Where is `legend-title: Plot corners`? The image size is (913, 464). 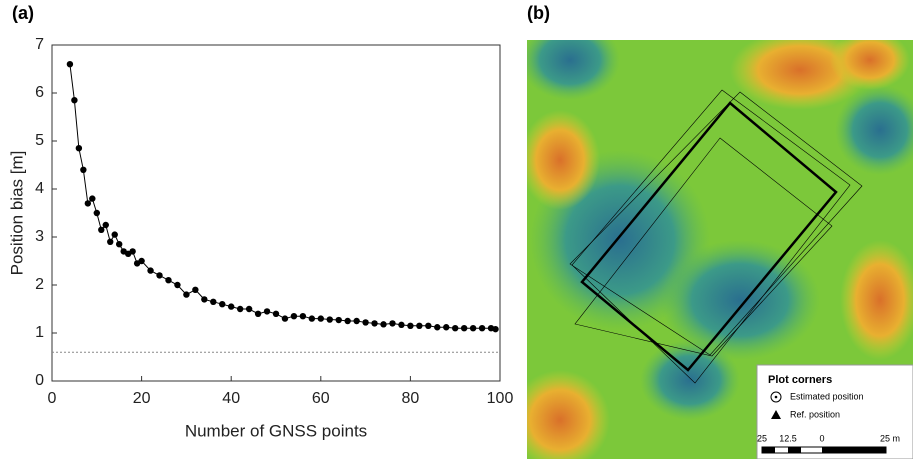
legend-title: Plot corners is located at coordinates (800, 380).